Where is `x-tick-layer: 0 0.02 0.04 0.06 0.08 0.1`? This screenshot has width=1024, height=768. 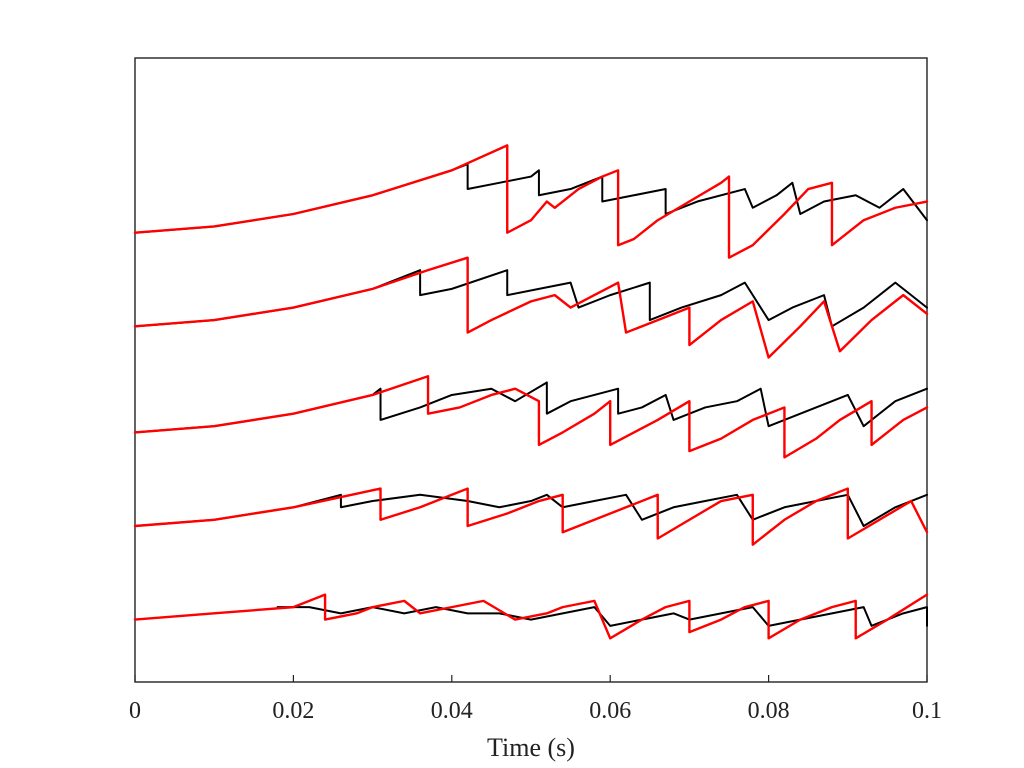
x-tick-layer: 0 0.02 0.04 0.06 0.08 0.1 is located at coordinates (535, 699).